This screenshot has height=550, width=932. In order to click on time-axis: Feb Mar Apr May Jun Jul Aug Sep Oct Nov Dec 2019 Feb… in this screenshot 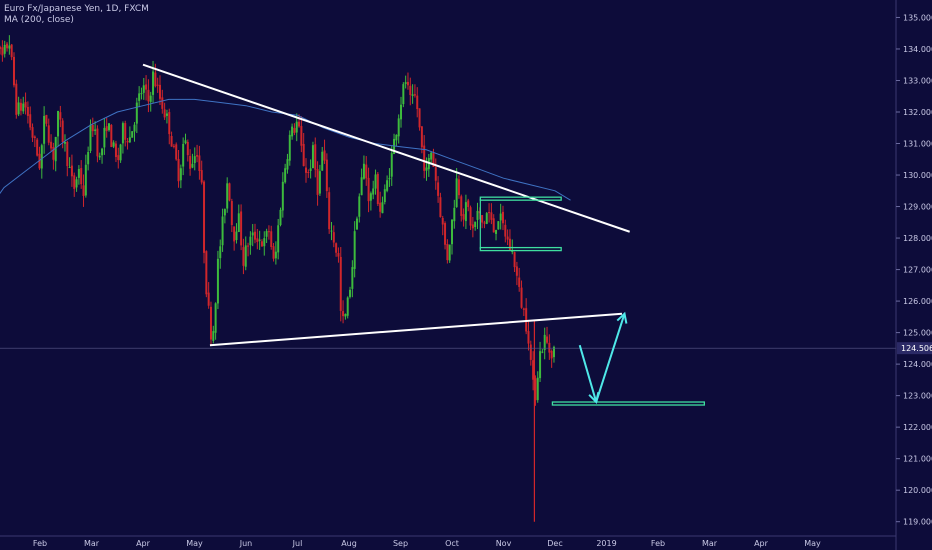, I will do `click(448, 541)`.